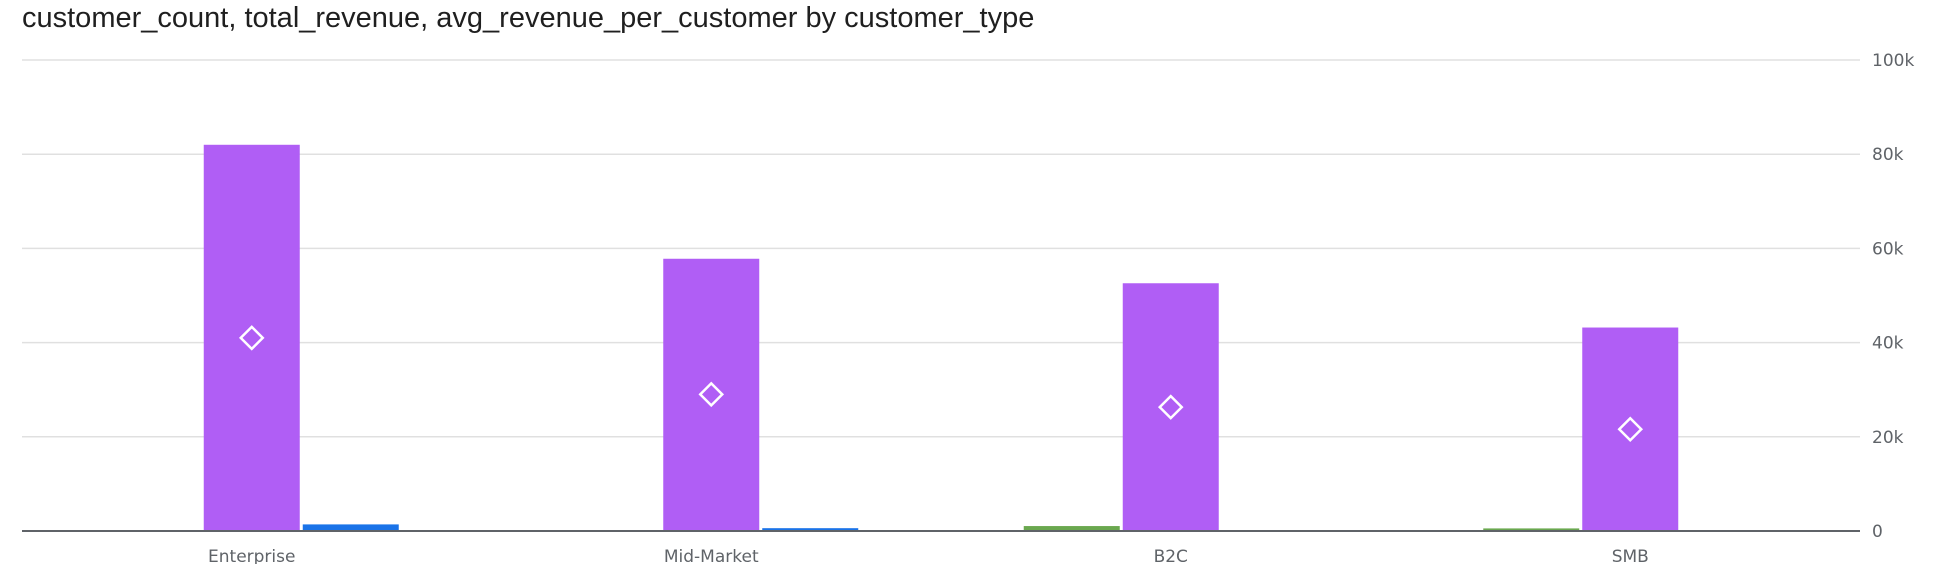 The width and height of the screenshot is (1934, 564). I want to click on y-tick-label: 20k, so click(1888, 438).